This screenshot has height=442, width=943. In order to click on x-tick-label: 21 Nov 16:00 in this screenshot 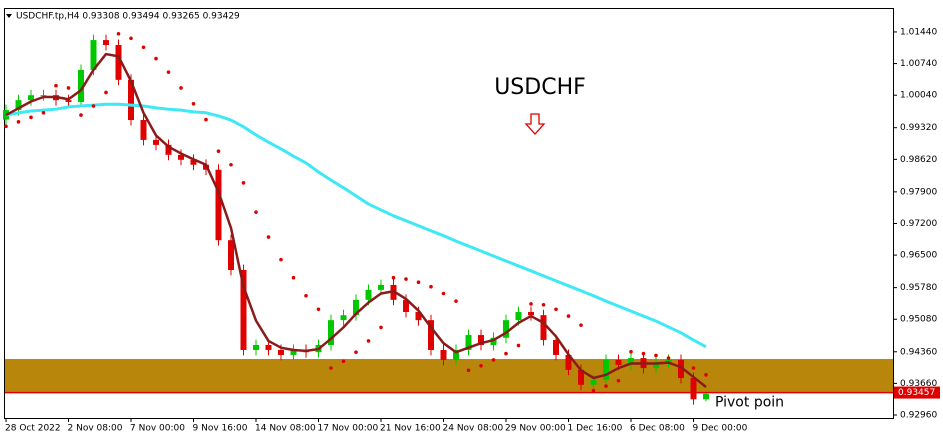, I will do `click(410, 429)`.